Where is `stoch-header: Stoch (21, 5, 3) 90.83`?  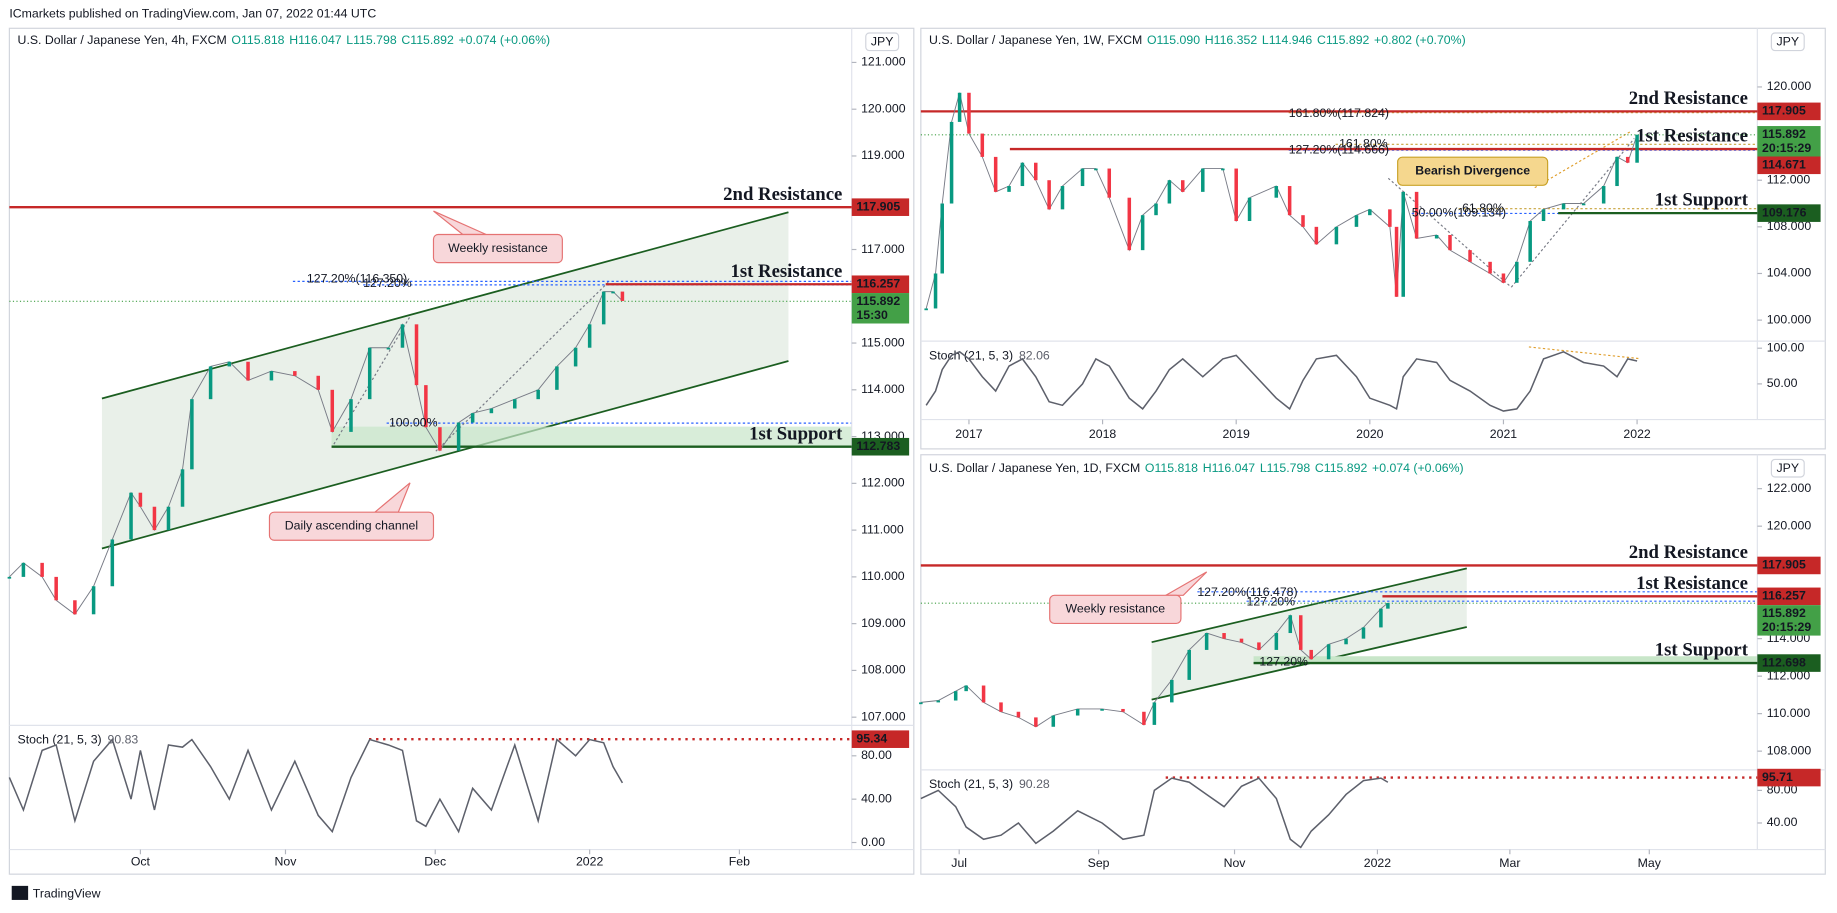
stoch-header: Stoch (21, 5, 3) 90.83 is located at coordinates (78, 740).